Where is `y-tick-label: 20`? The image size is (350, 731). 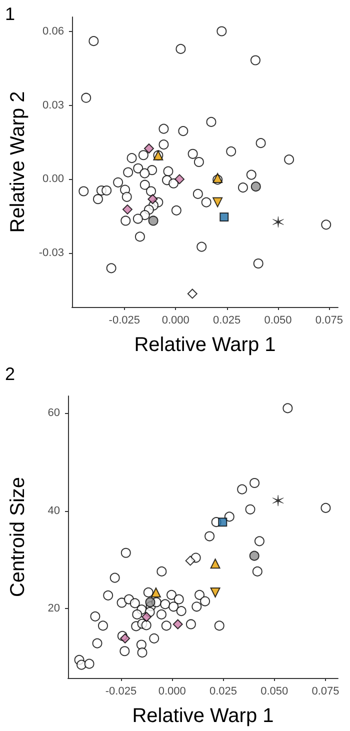
y-tick-label: 20 is located at coordinates (54, 608).